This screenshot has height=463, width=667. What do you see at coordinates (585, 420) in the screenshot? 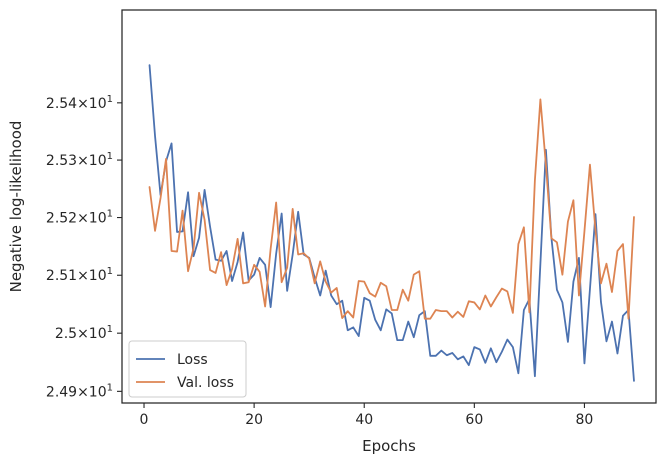
I see `x-tick-label: 80` at bounding box center [585, 420].